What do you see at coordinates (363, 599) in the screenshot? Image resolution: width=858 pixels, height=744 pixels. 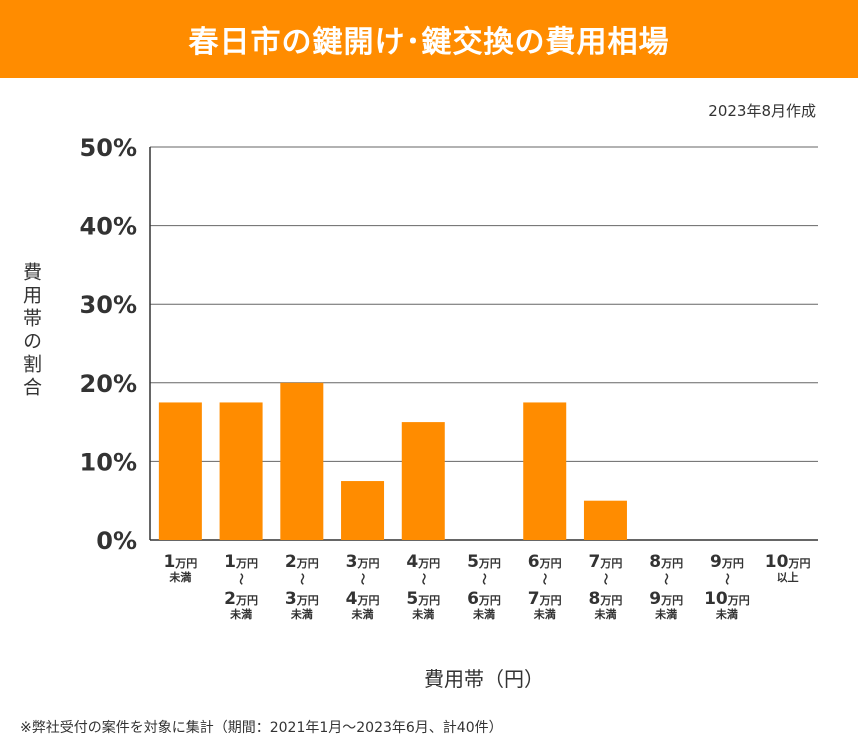 I see `x-tick-label-to: 4万円` at bounding box center [363, 599].